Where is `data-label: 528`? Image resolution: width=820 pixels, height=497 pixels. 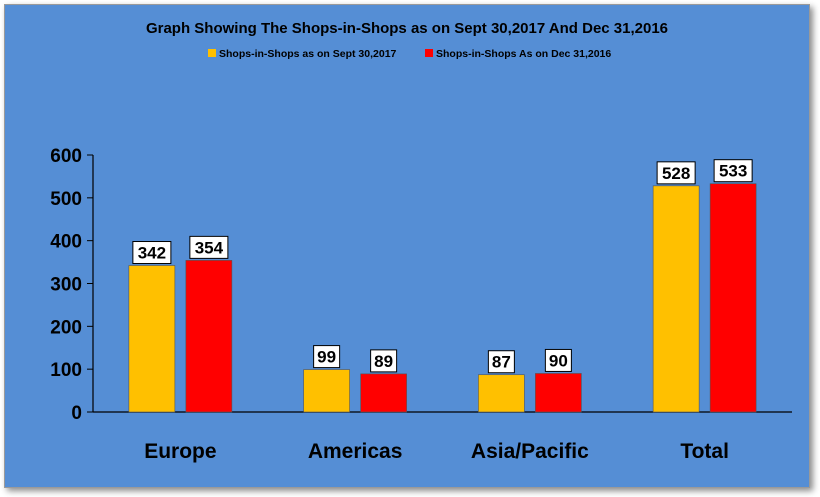 data-label: 528 is located at coordinates (676, 173).